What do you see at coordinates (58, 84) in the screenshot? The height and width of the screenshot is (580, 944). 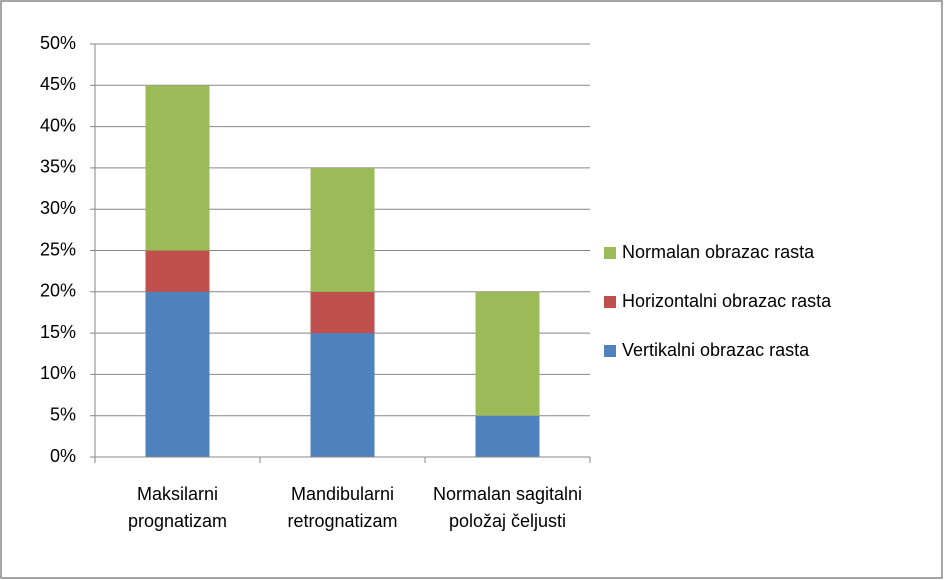 I see `y-tick-label: 45%` at bounding box center [58, 84].